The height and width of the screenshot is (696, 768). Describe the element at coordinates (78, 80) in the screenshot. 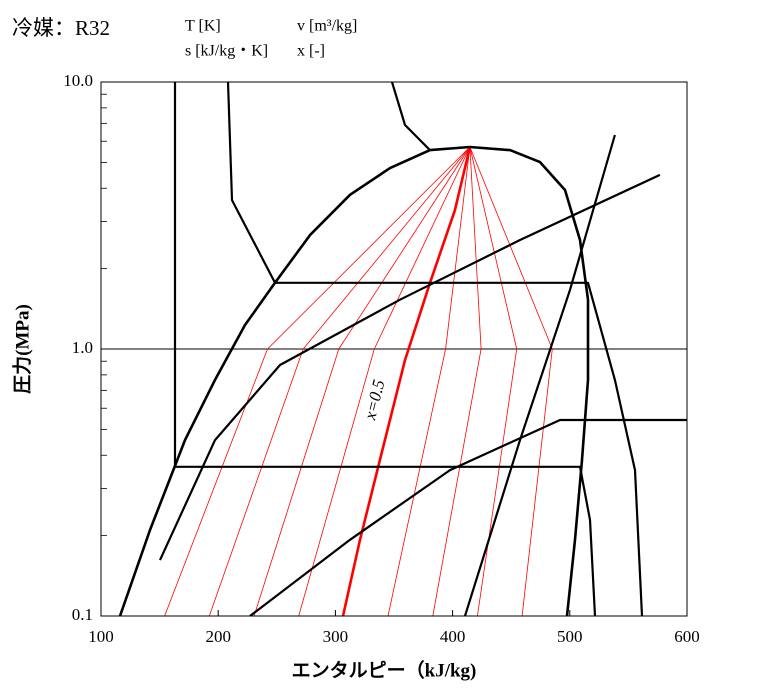

I see `y-tick-label: 10.0` at that location.